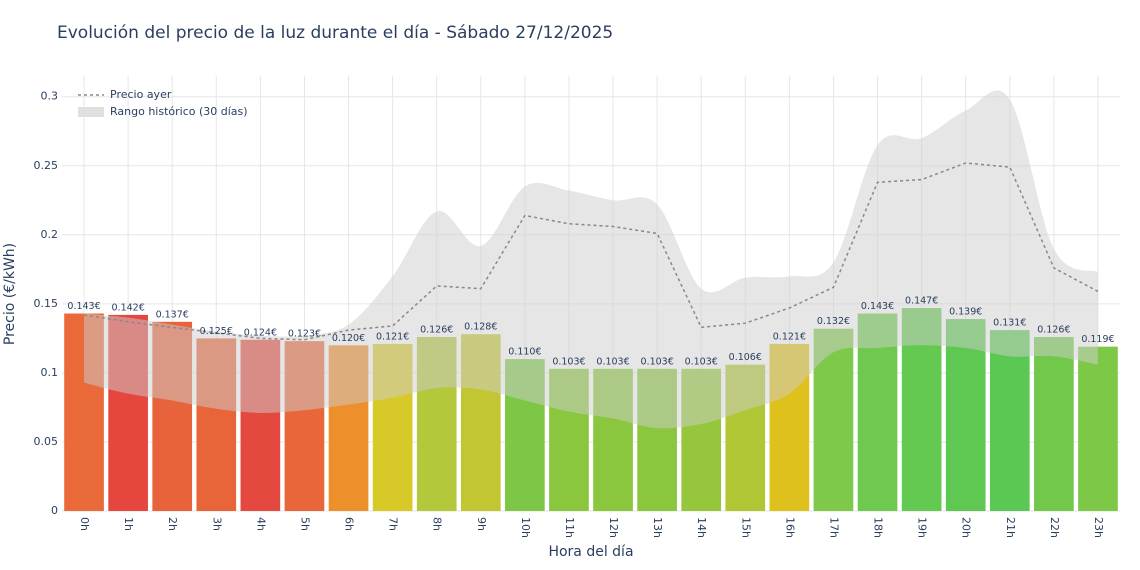  What do you see at coordinates (701, 527) in the screenshot?
I see `x-tick-label: 14h` at bounding box center [701, 527].